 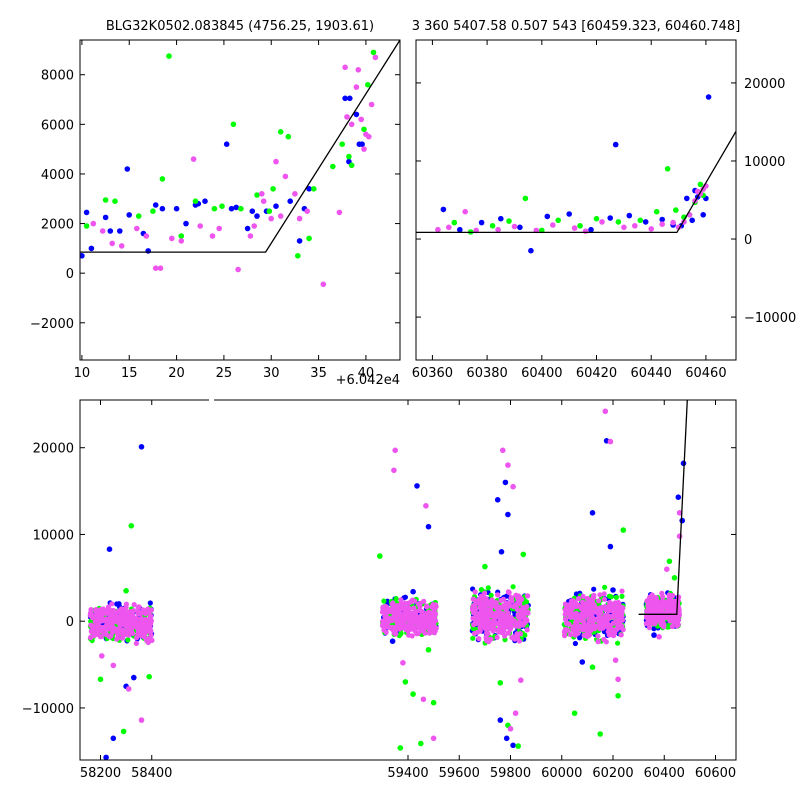 What do you see at coordinates (151, 773) in the screenshot?
I see `x-tick-label: 58400` at bounding box center [151, 773].